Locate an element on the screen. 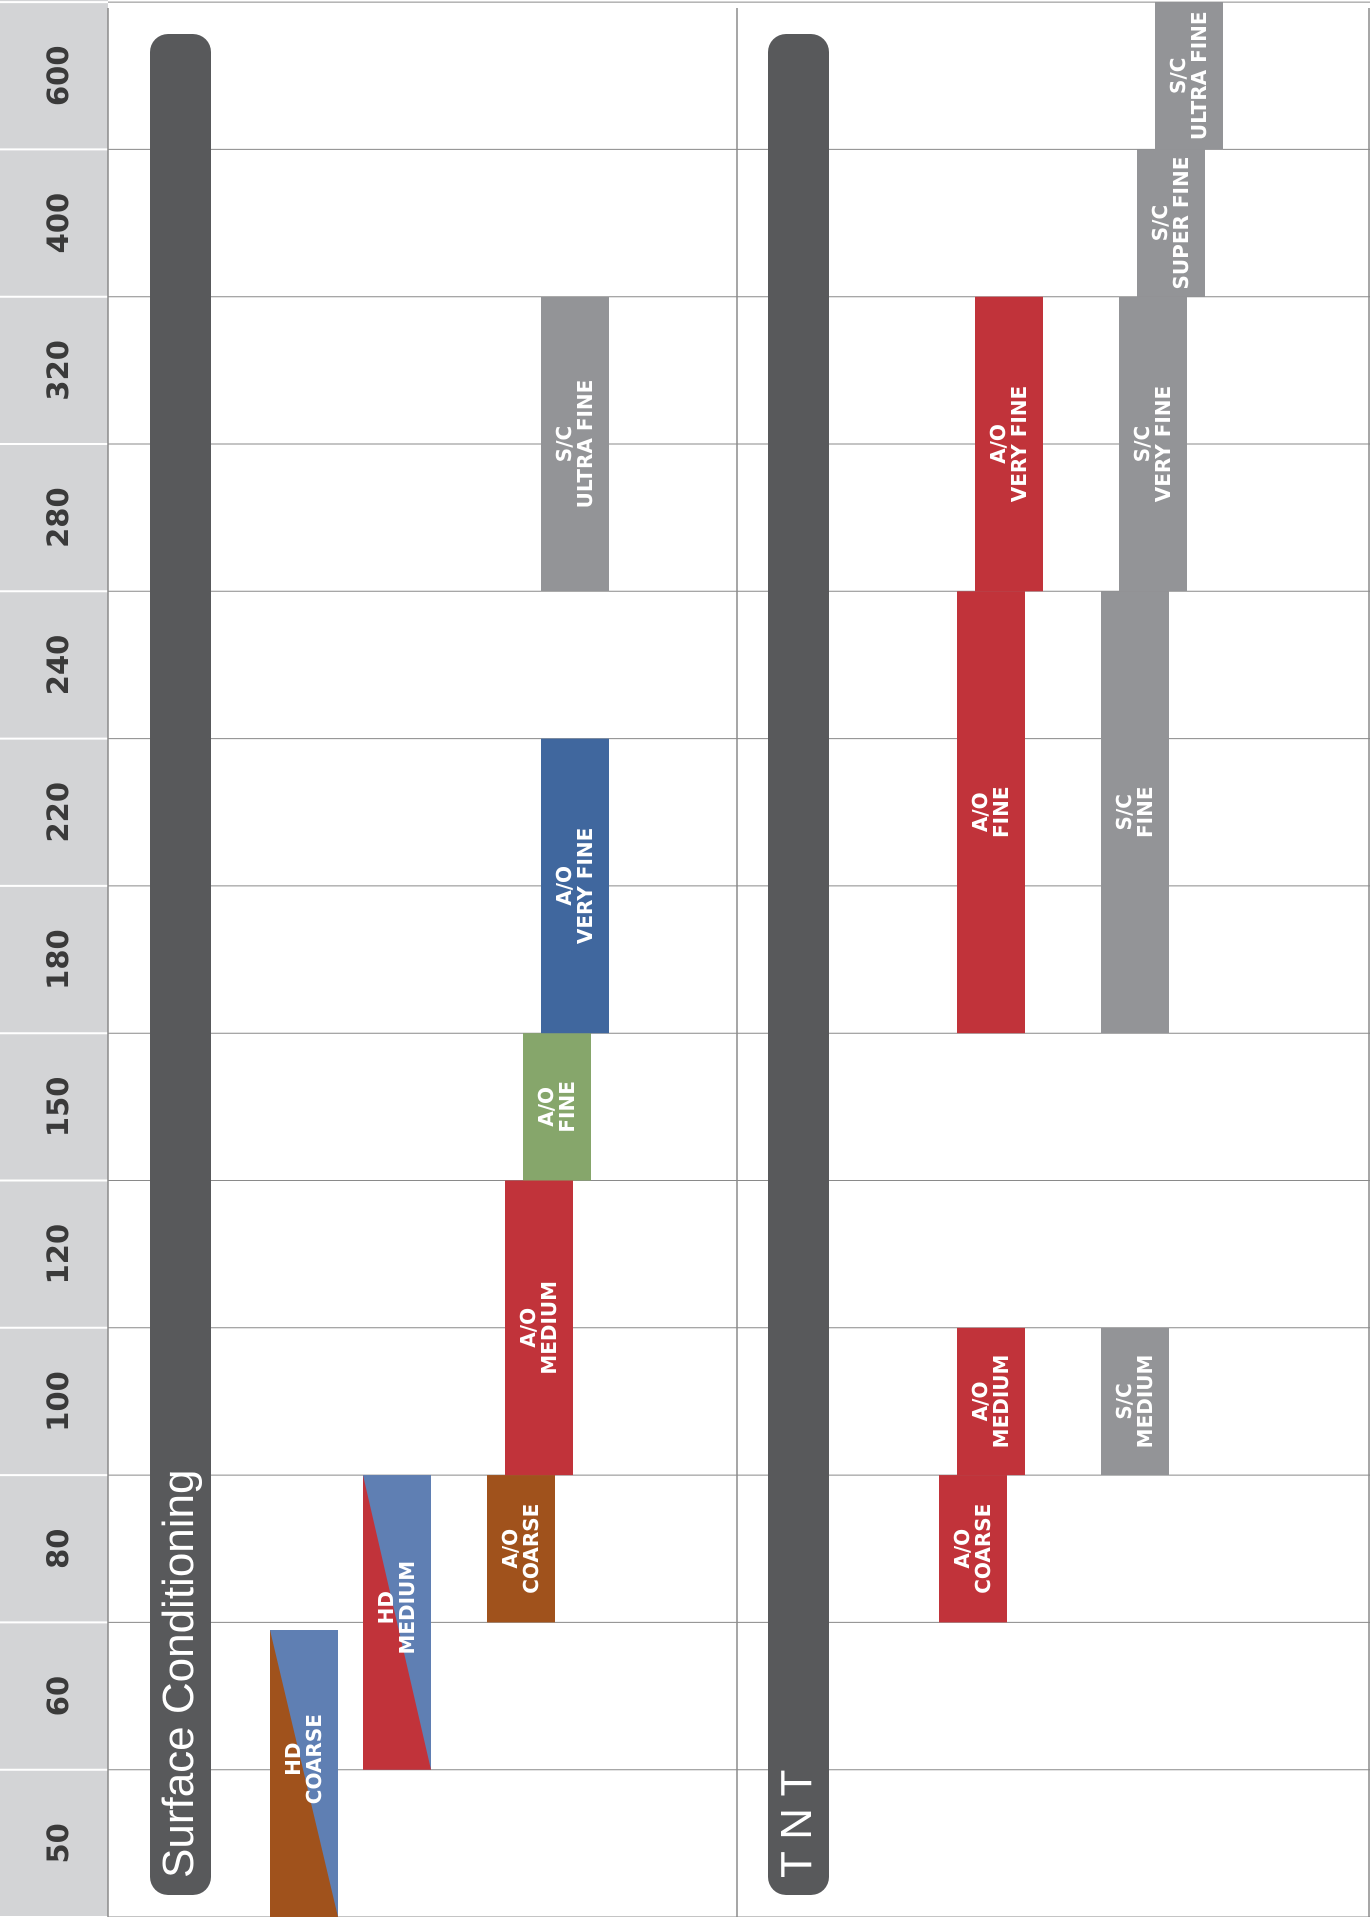 The height and width of the screenshot is (1917, 1370). grit-label: 280 is located at coordinates (58, 517).